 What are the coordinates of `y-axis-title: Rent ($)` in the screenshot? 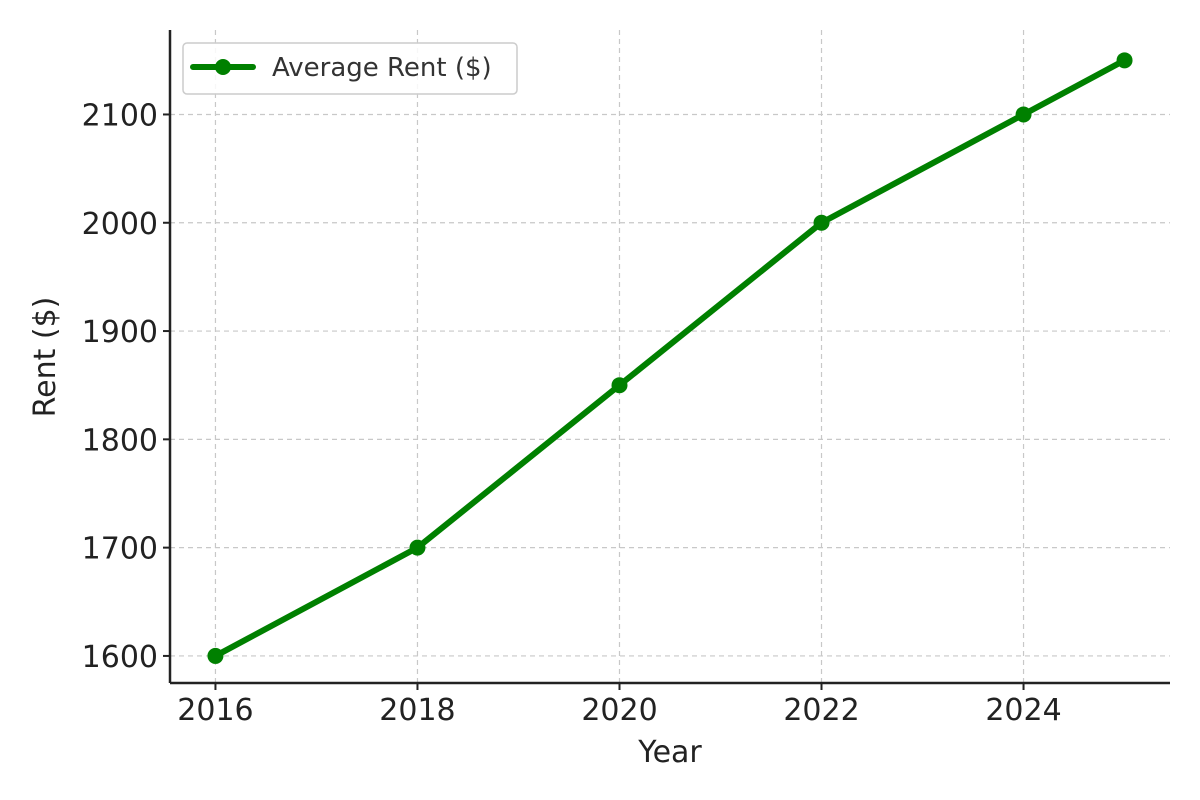 It's located at (45, 357).